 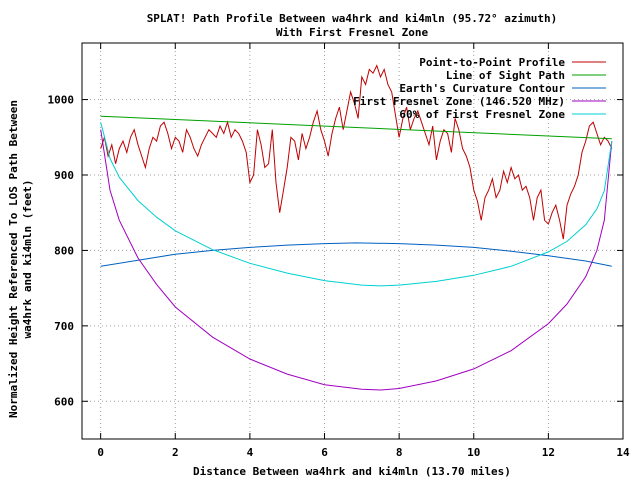 I want to click on y-tick-label: 600, so click(x=64, y=401).